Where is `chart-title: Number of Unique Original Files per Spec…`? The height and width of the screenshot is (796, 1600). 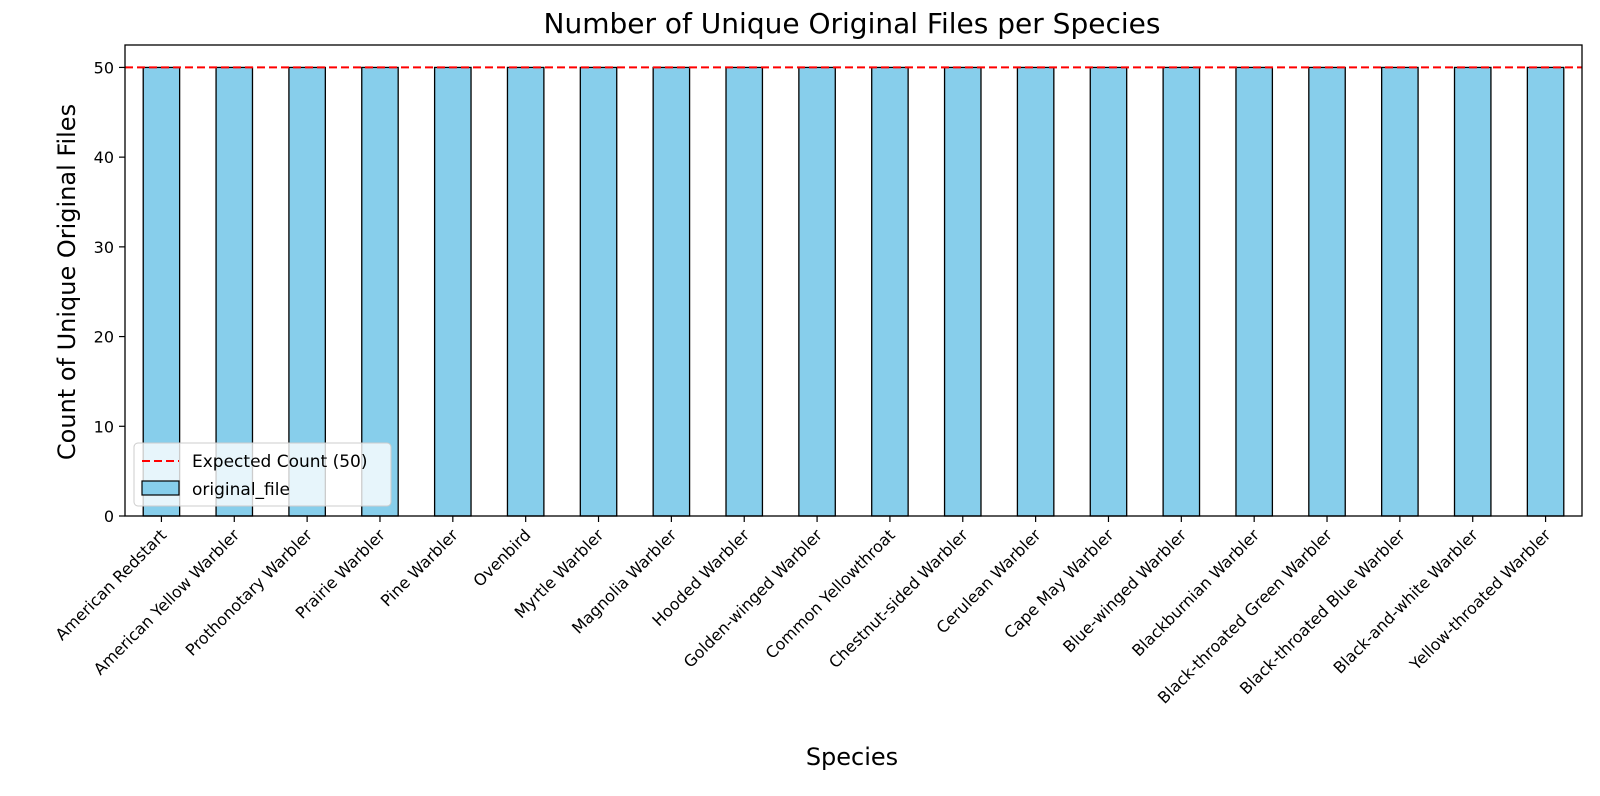 chart-title: Number of Unique Original Files per Spec… is located at coordinates (852, 23).